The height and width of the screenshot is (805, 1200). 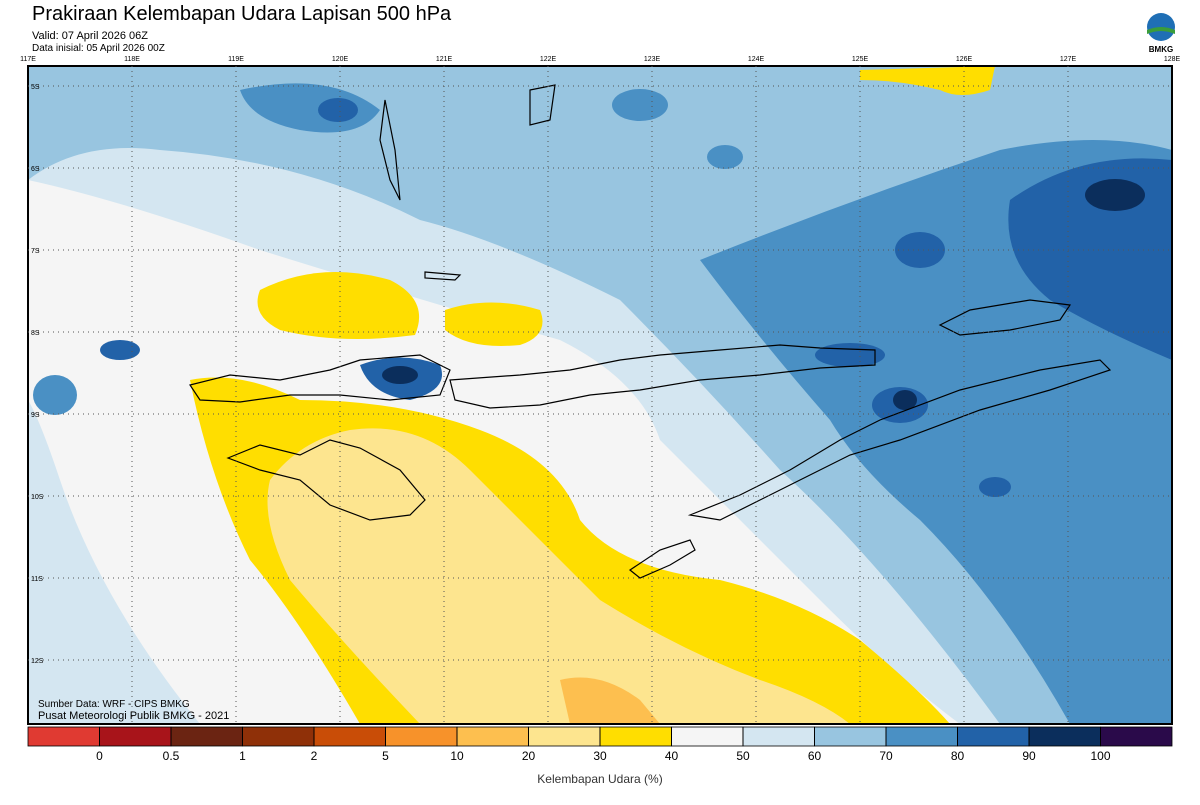 What do you see at coordinates (99, 756) in the screenshot?
I see `colorbar-tick-label: 0` at bounding box center [99, 756].